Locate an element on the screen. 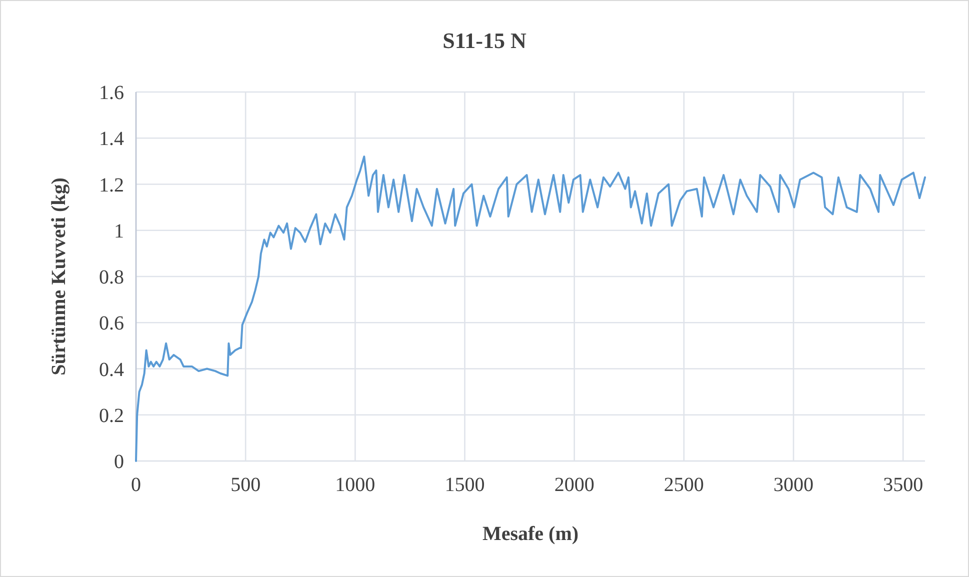 This screenshot has width=969, height=577. x-tick-label: 3000 is located at coordinates (794, 485).